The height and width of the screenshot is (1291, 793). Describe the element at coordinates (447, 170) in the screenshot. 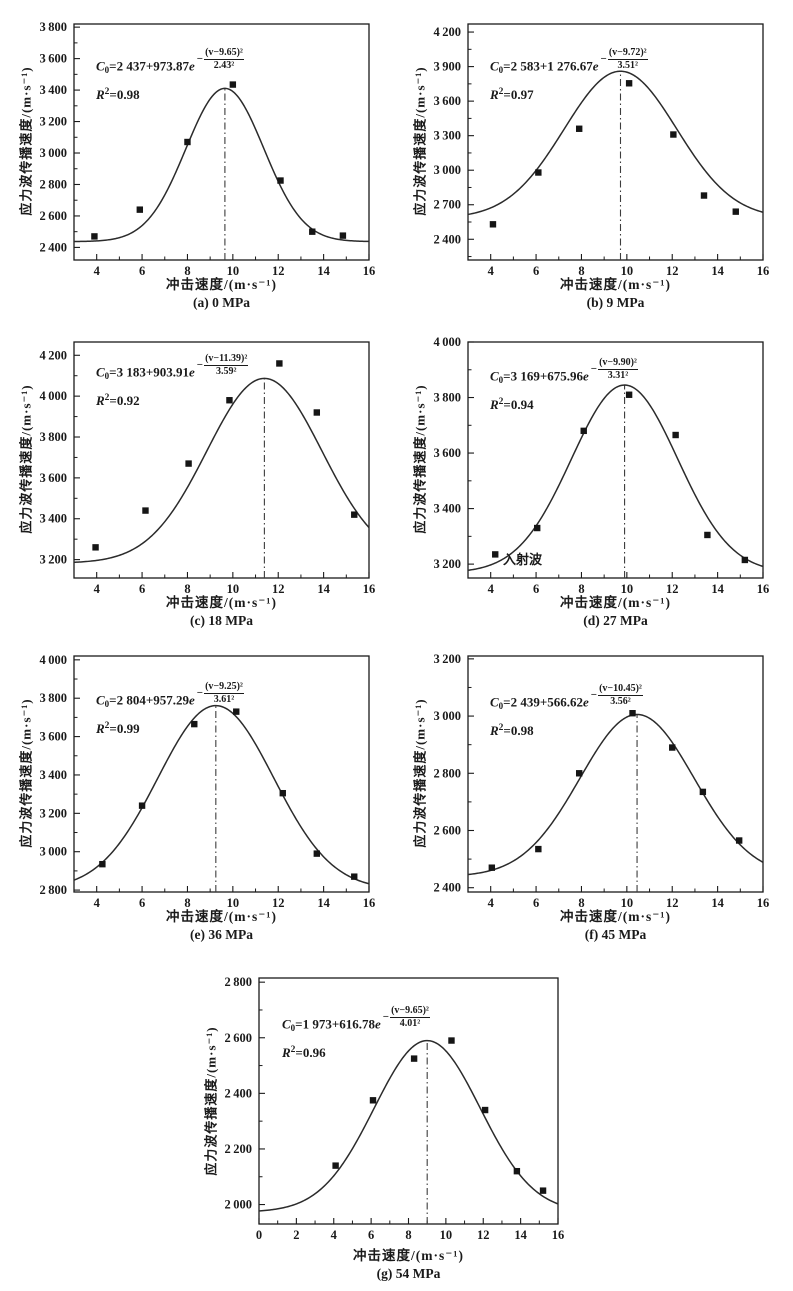

I see `svg-text: 3 000` at that location.